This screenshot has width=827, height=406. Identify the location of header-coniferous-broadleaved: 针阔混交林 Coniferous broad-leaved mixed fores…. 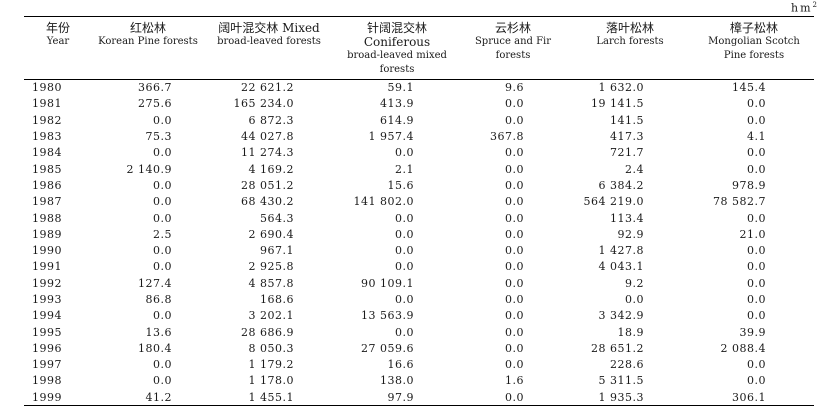
(397, 48).